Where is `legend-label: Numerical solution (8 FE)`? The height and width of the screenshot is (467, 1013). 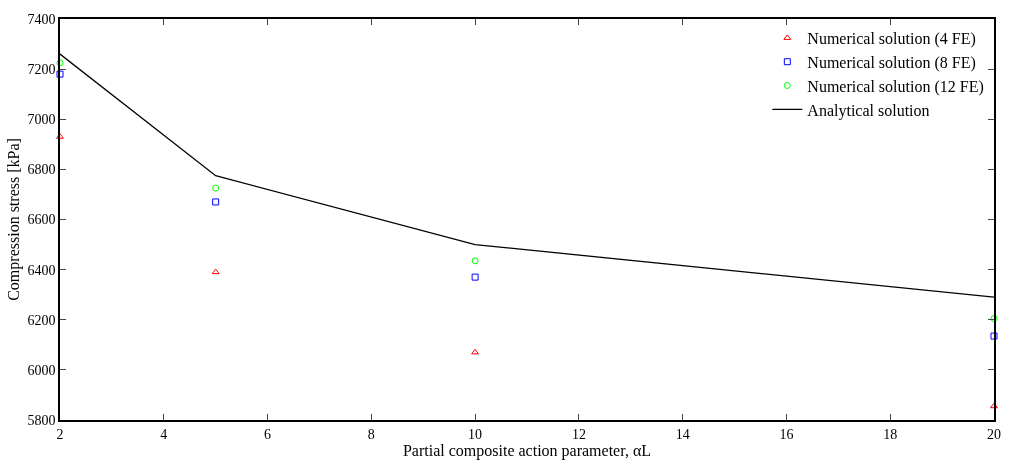 legend-label: Numerical solution (8 FE) is located at coordinates (891, 62).